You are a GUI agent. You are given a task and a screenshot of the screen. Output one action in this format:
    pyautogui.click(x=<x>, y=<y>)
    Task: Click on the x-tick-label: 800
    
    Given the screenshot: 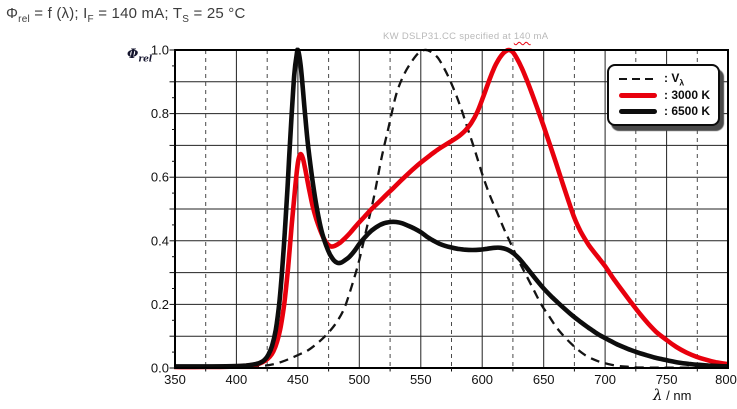 What is the action you would take?
    pyautogui.click(x=726, y=379)
    